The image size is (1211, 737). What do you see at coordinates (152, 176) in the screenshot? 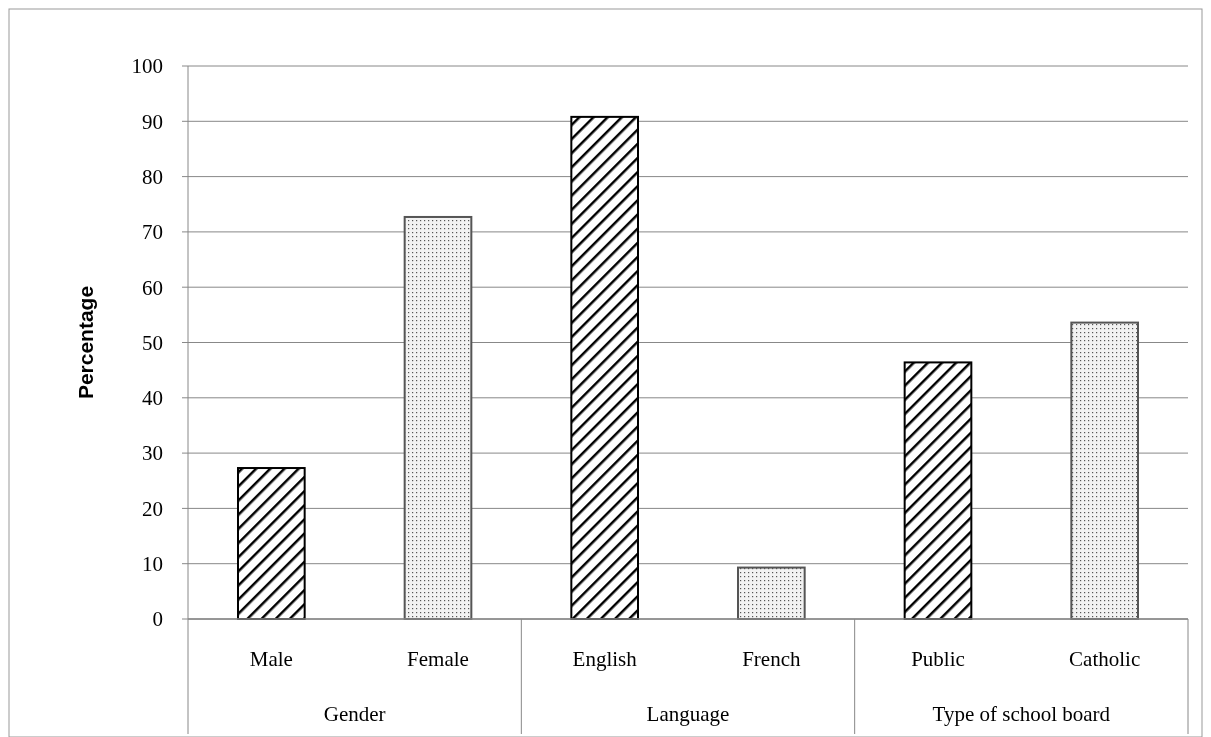
I see `y-tick-label: 80` at bounding box center [152, 176].